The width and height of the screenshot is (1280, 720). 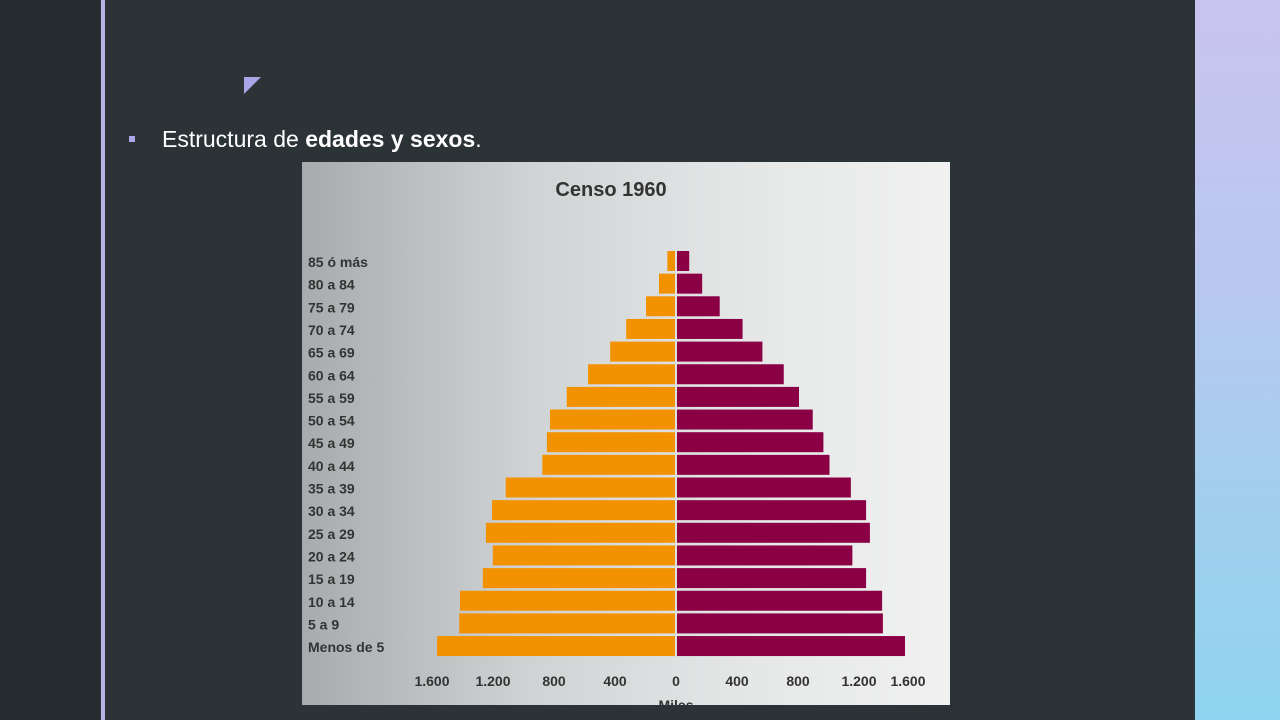 I want to click on category-label: 60 a 64, so click(x=331, y=375).